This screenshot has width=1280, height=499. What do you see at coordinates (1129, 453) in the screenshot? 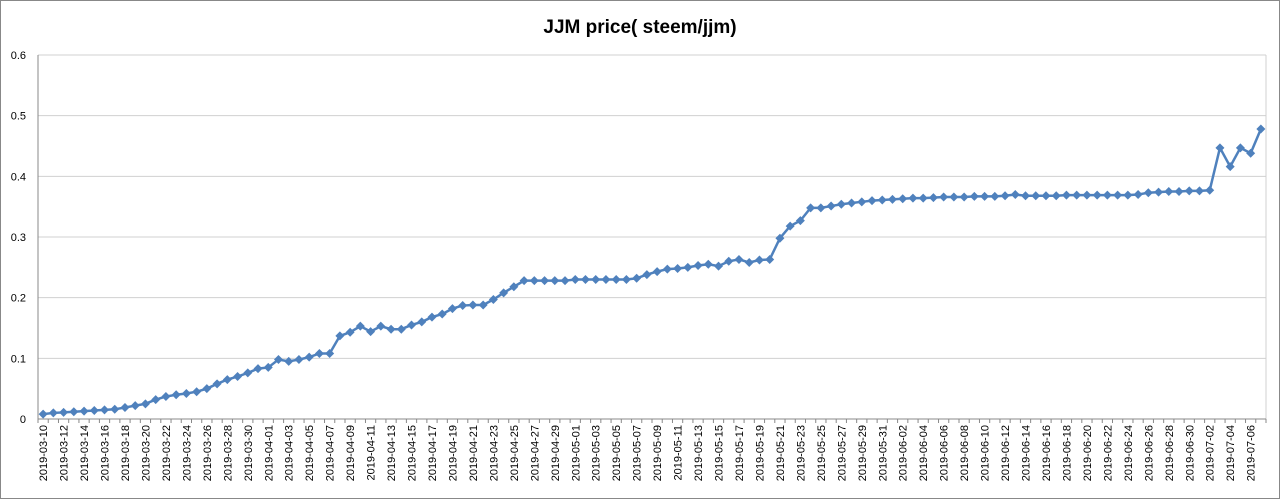
I see `x-tick-label: 2019-06-24` at bounding box center [1129, 453].